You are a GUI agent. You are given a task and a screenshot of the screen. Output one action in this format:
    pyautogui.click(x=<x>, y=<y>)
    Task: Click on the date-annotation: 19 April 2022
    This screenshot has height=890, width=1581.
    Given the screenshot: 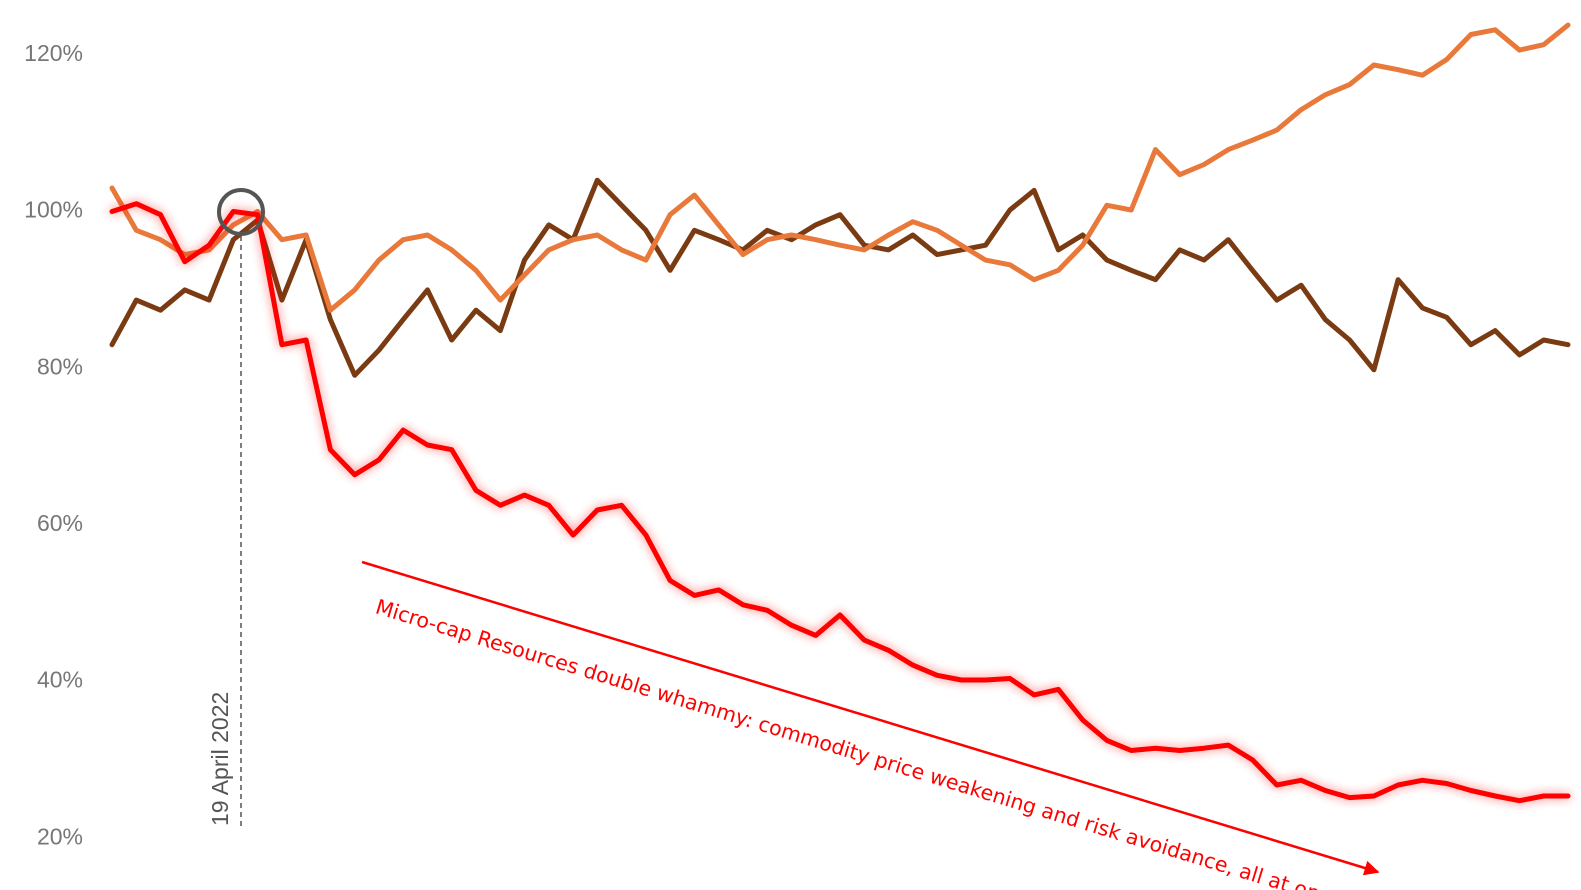 What is the action you would take?
    pyautogui.click(x=220, y=759)
    